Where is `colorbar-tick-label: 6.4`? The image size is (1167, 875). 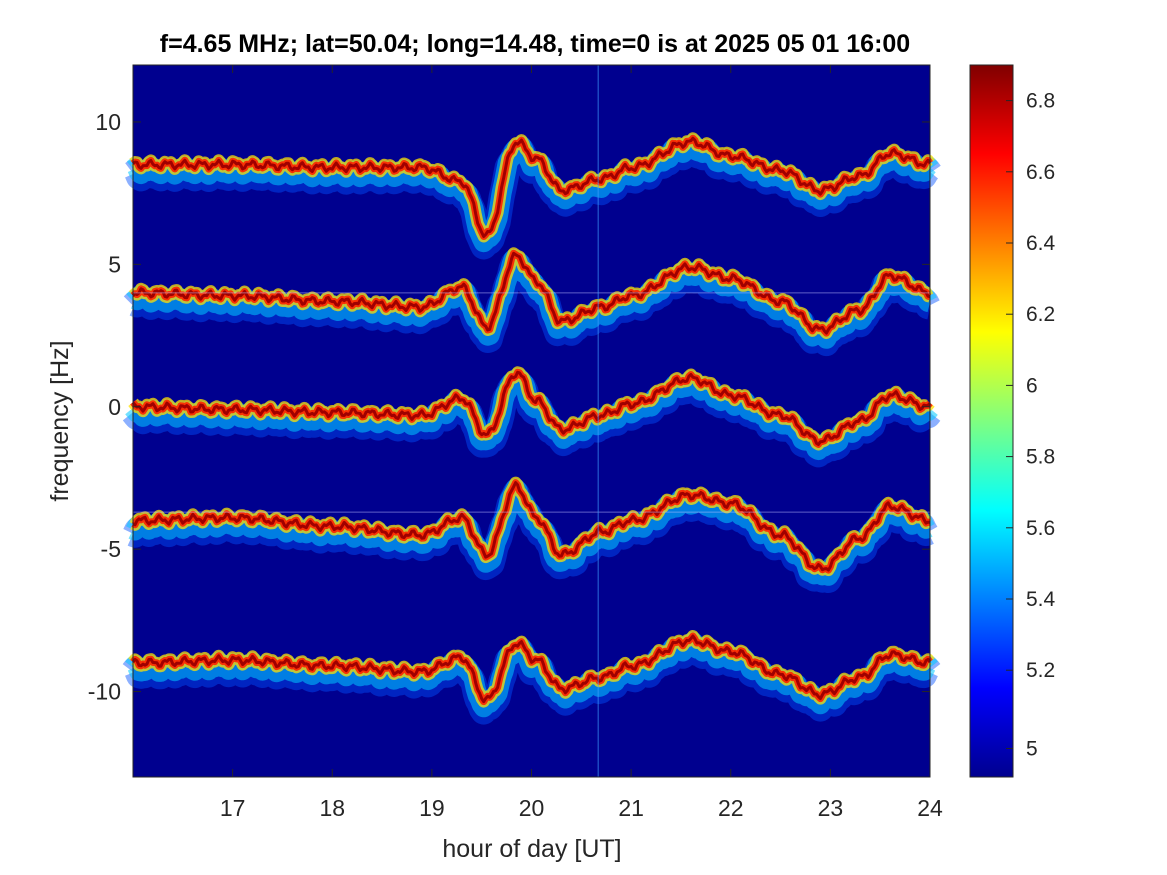 colorbar-tick-label: 6.4 is located at coordinates (1041, 243).